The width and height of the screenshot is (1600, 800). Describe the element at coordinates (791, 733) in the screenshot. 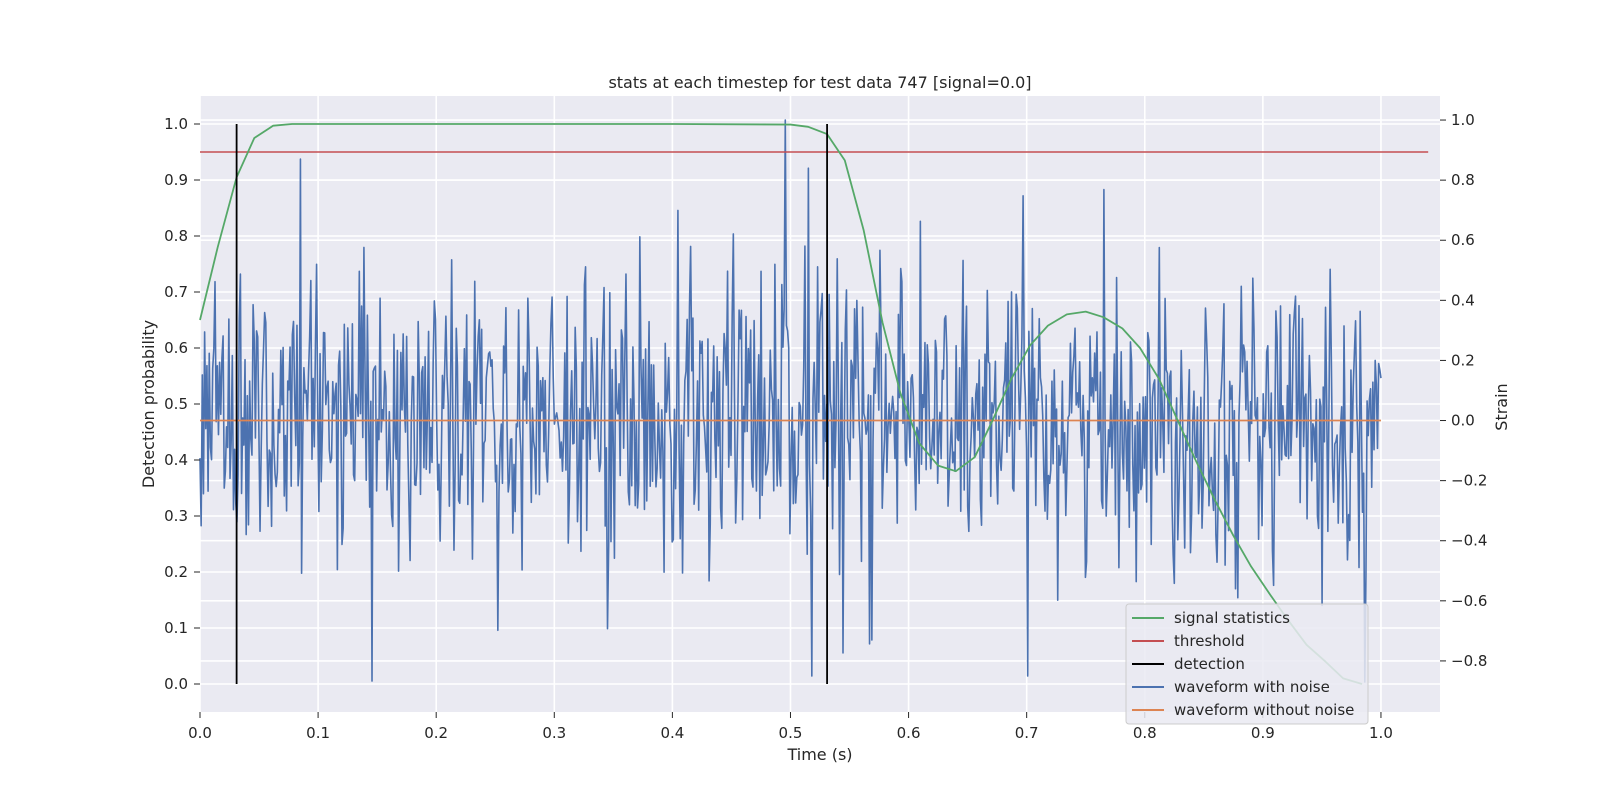

I see `x-tick-label: 0.5` at that location.